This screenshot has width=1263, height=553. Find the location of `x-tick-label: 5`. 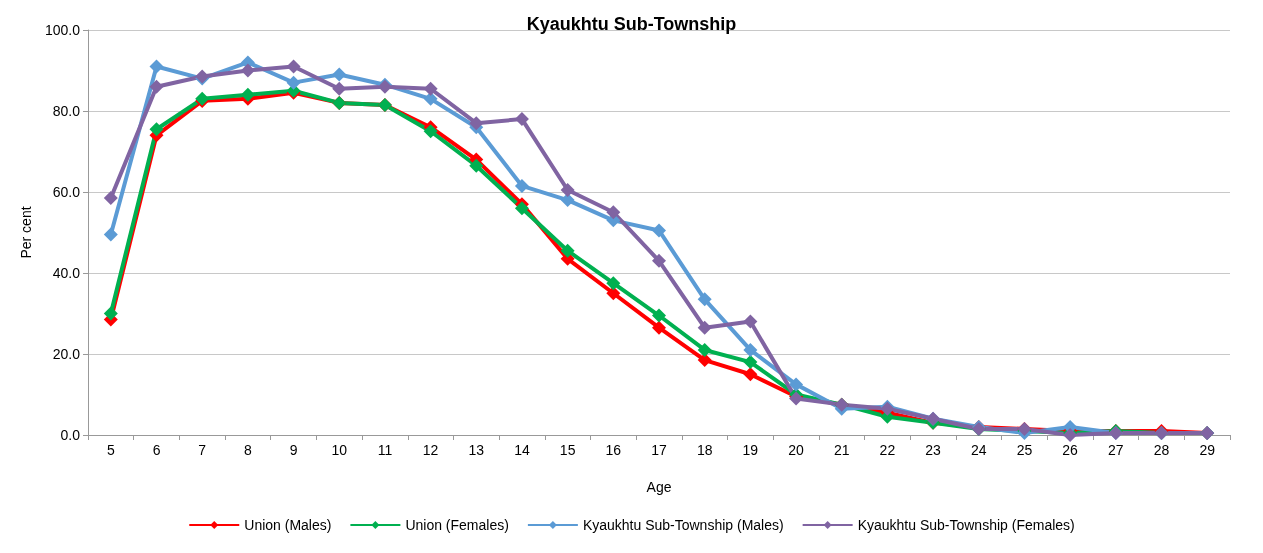

x-tick-label: 5 is located at coordinates (110, 450).